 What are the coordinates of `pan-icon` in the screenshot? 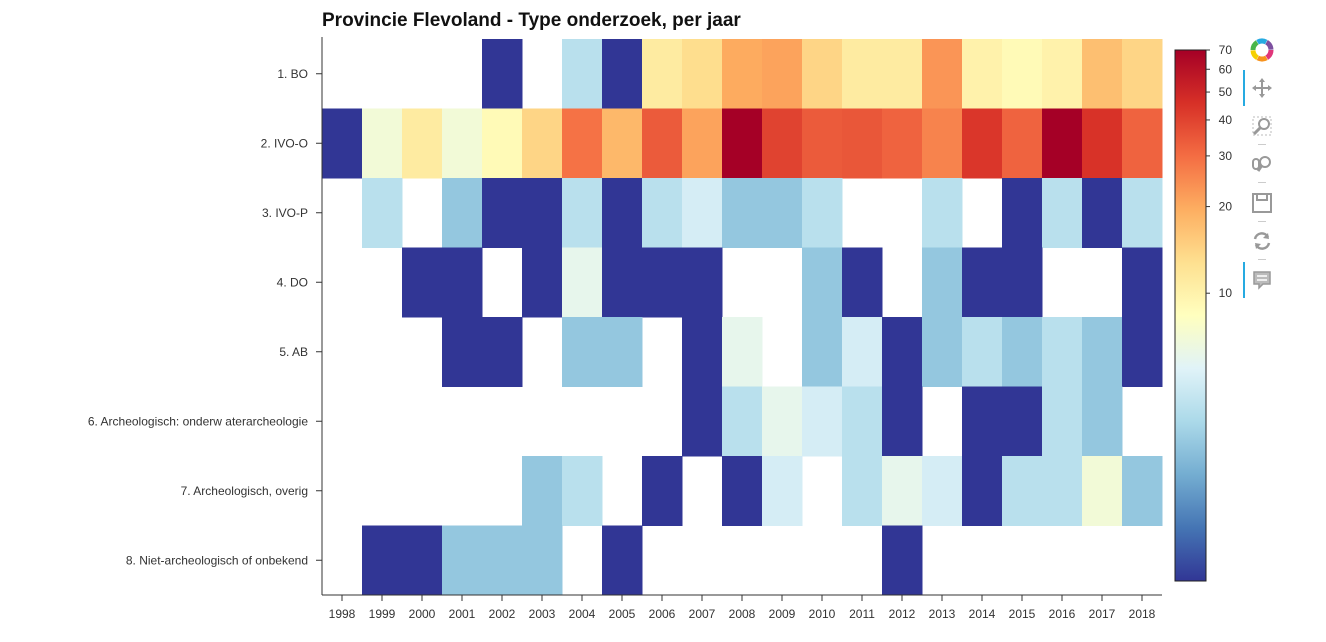 It's located at (1262, 88).